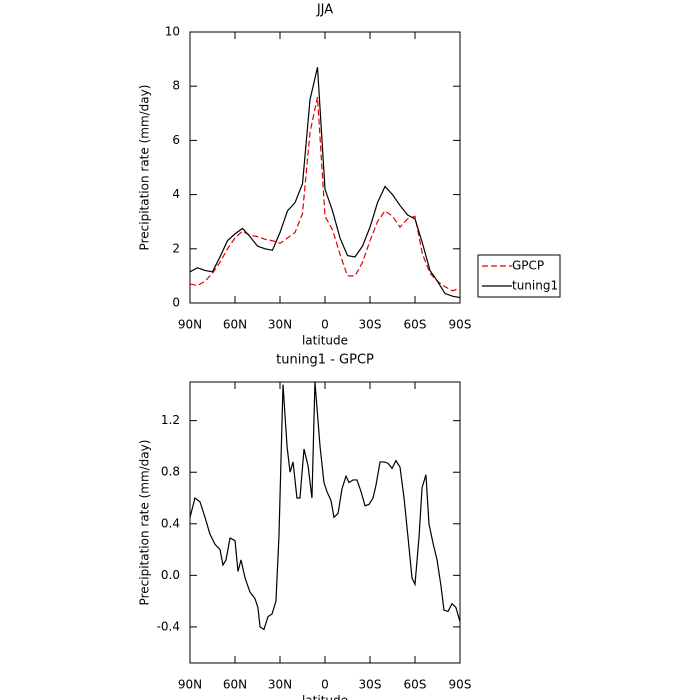 The image size is (700, 700). I want to click on y-tick-label: 0.0, so click(170, 575).